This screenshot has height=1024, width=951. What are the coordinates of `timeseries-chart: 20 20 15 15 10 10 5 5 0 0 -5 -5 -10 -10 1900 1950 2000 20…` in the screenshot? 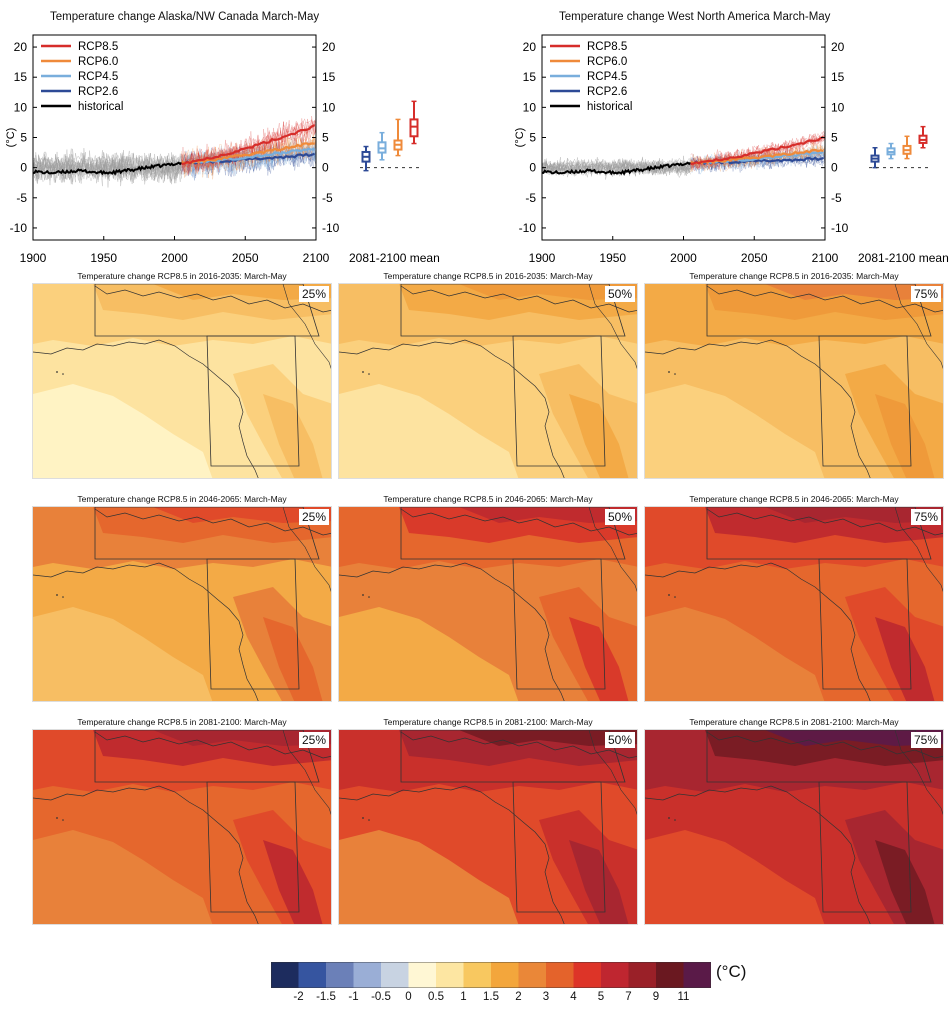 It's located at (222, 149).